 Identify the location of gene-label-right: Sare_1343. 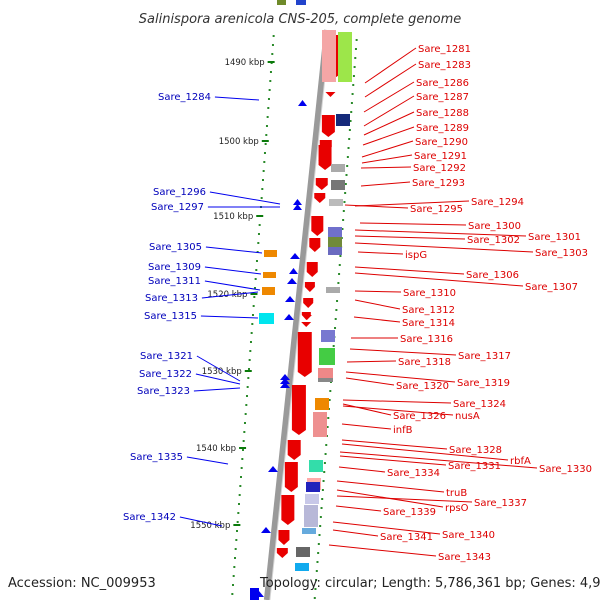
(464, 557).